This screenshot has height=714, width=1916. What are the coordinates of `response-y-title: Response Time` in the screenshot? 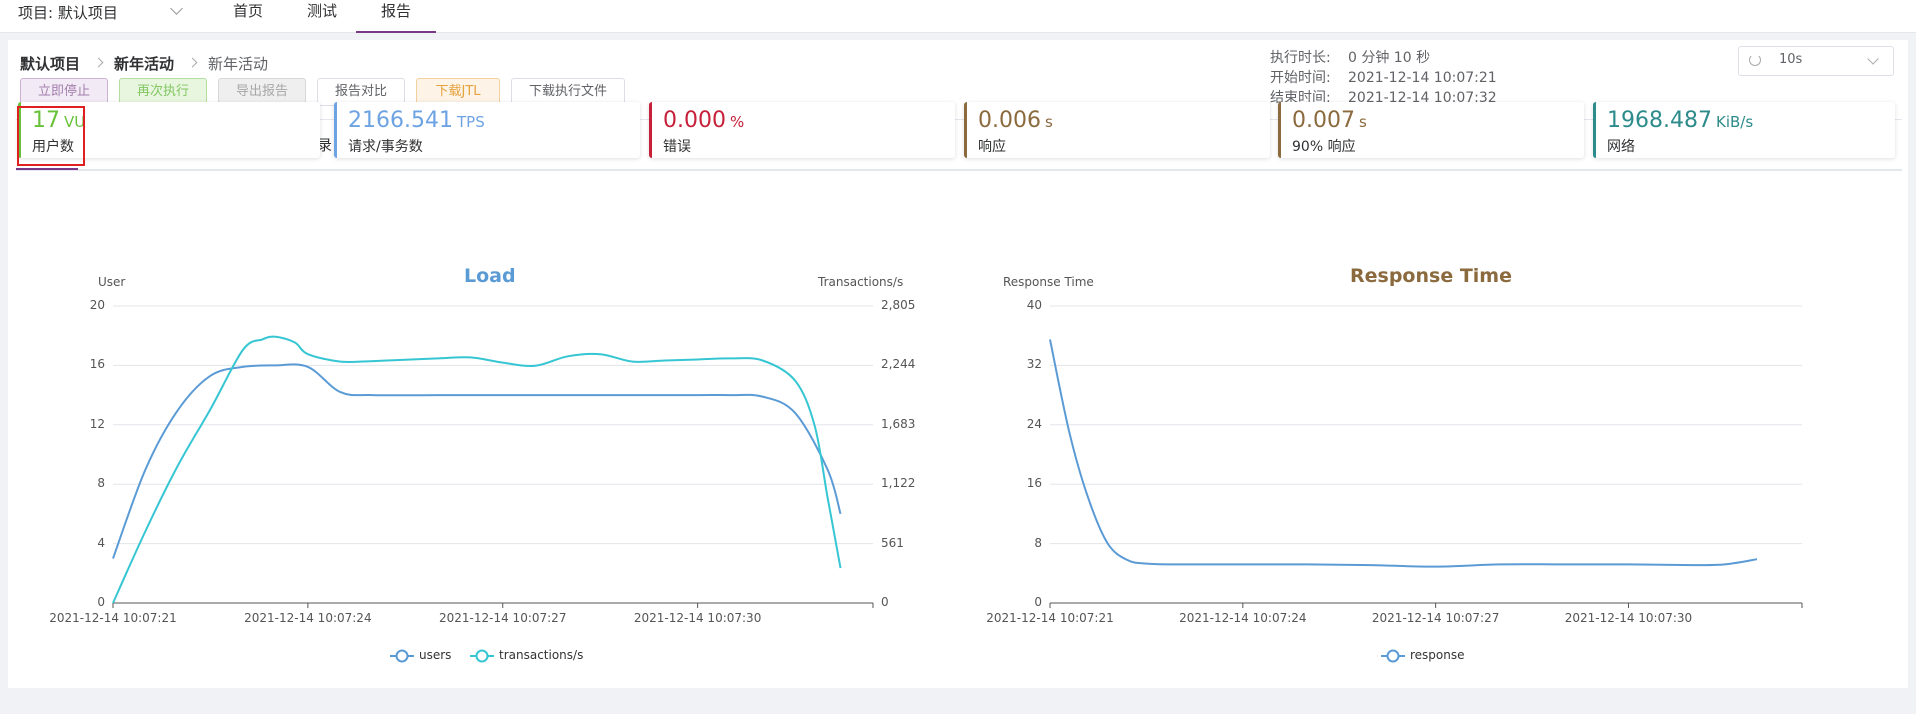 It's located at (1048, 282).